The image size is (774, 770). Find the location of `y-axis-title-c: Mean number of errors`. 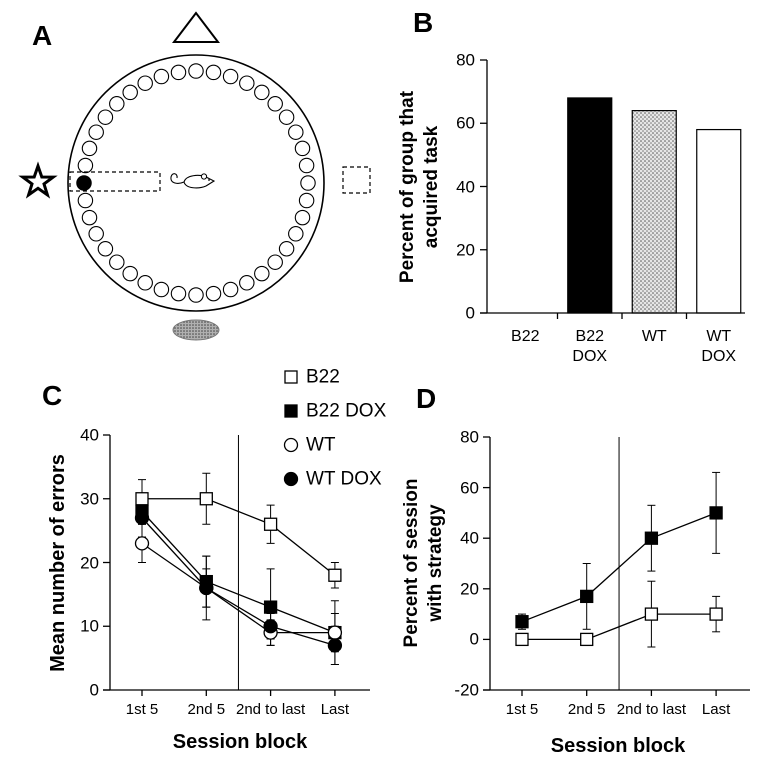

y-axis-title-c: Mean number of errors is located at coordinates (58, 563).